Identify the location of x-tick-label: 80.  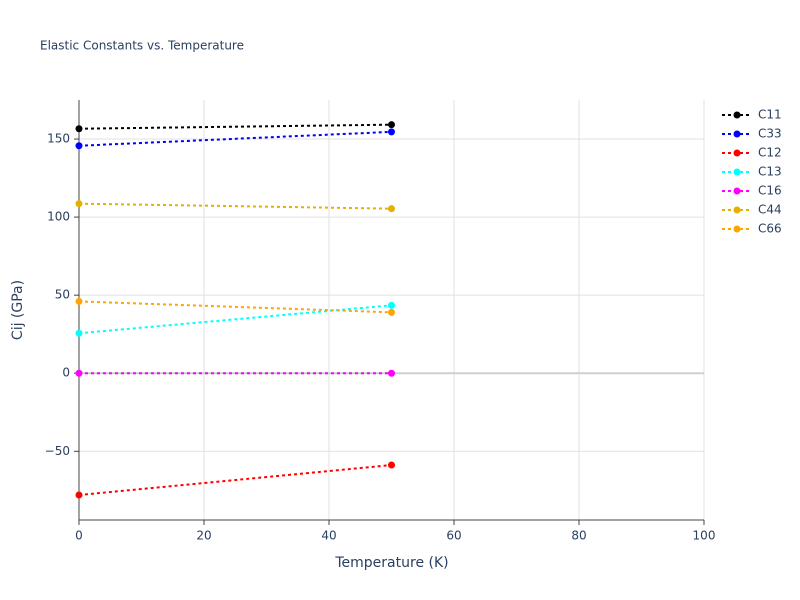
(578, 536).